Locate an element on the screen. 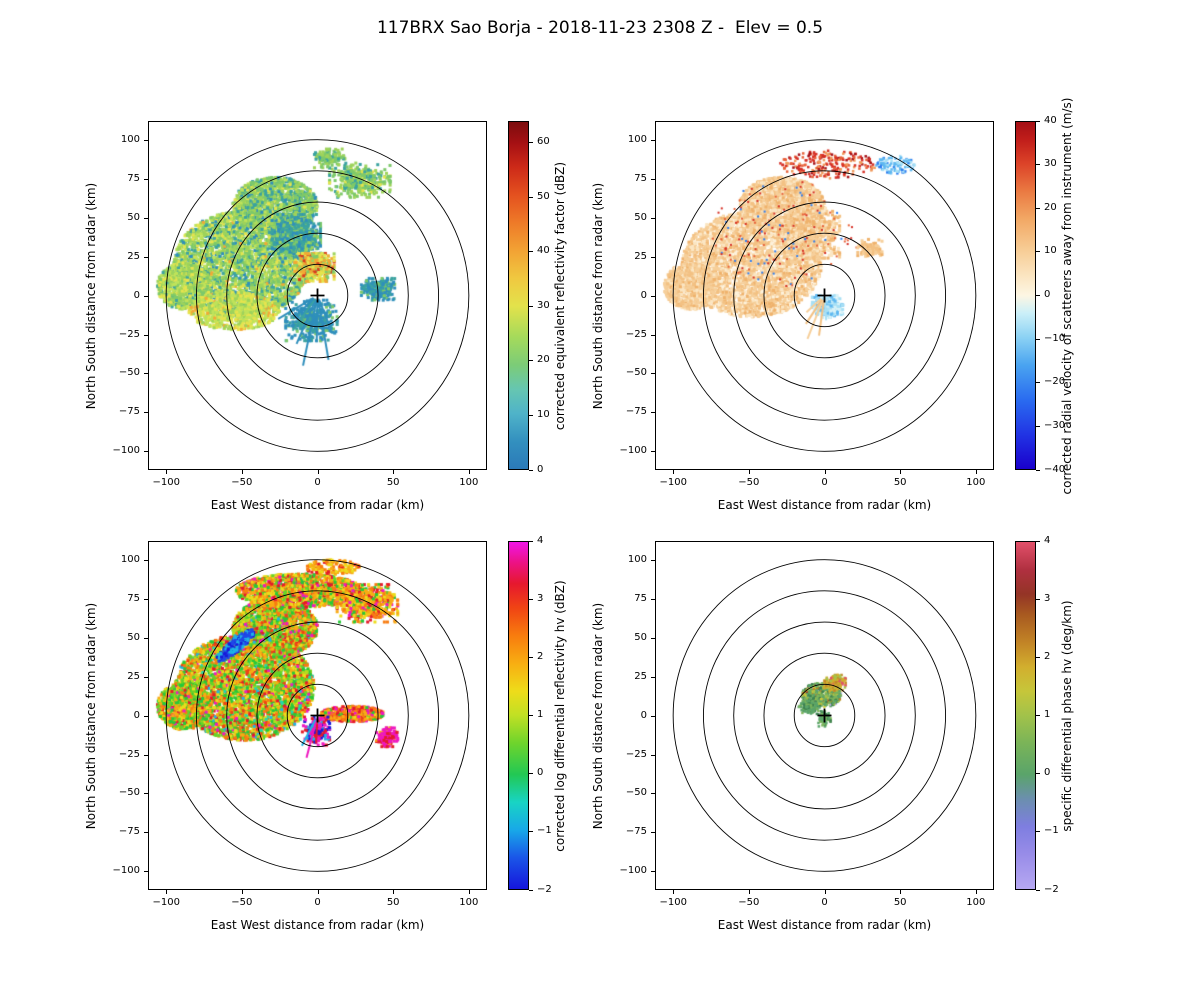  y-tick-label: −75 is located at coordinates (129, 832).